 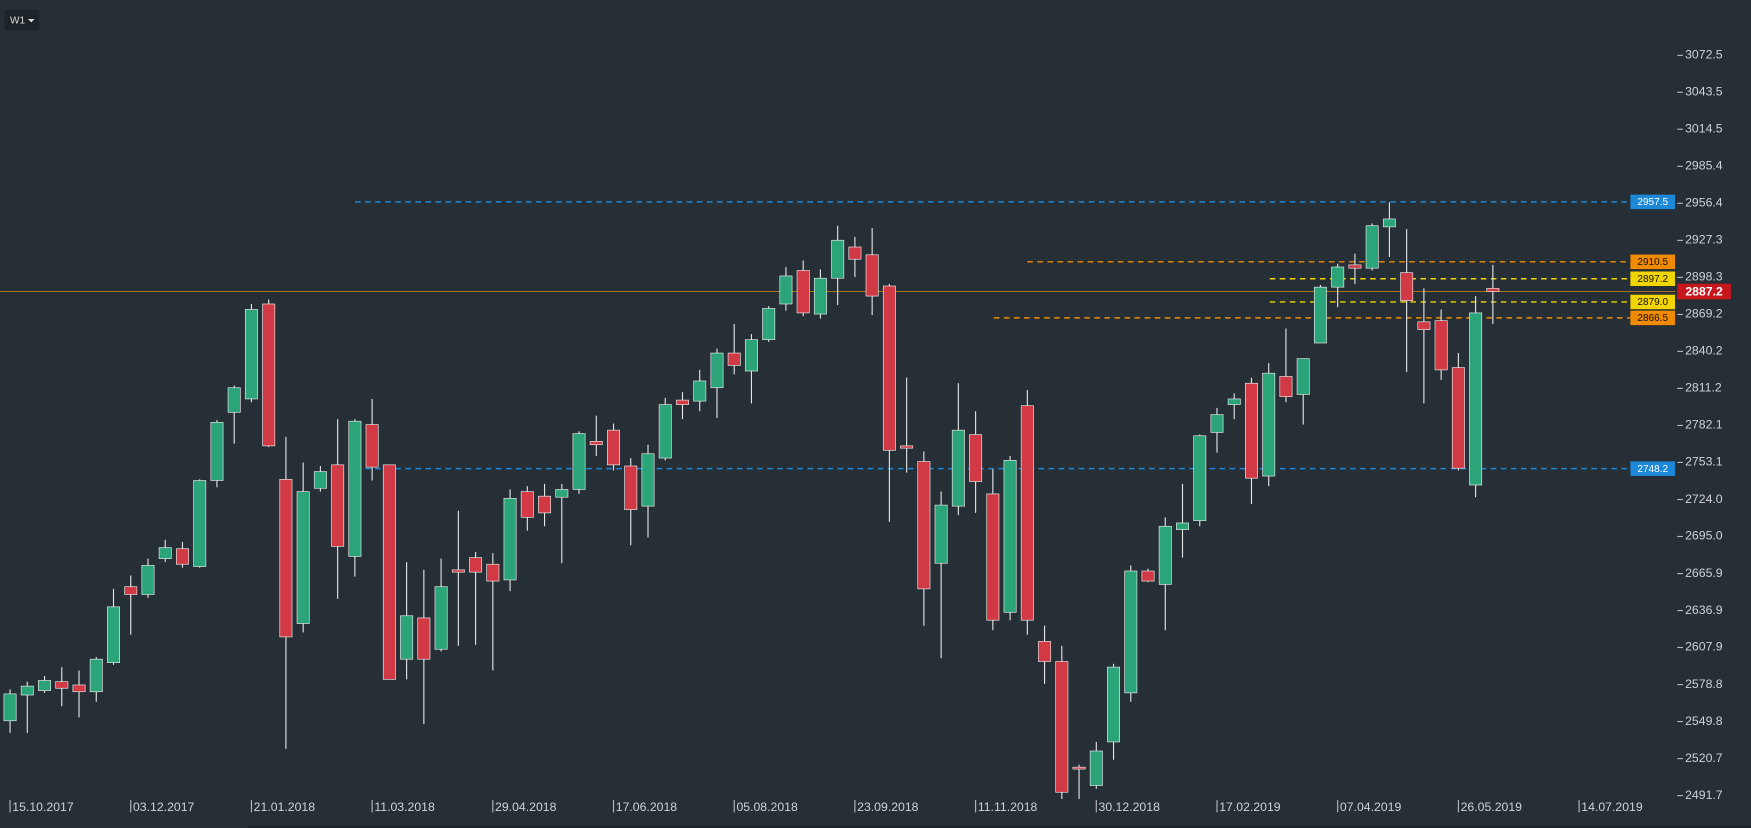 I want to click on current-price-tag, so click(x=1704, y=291).